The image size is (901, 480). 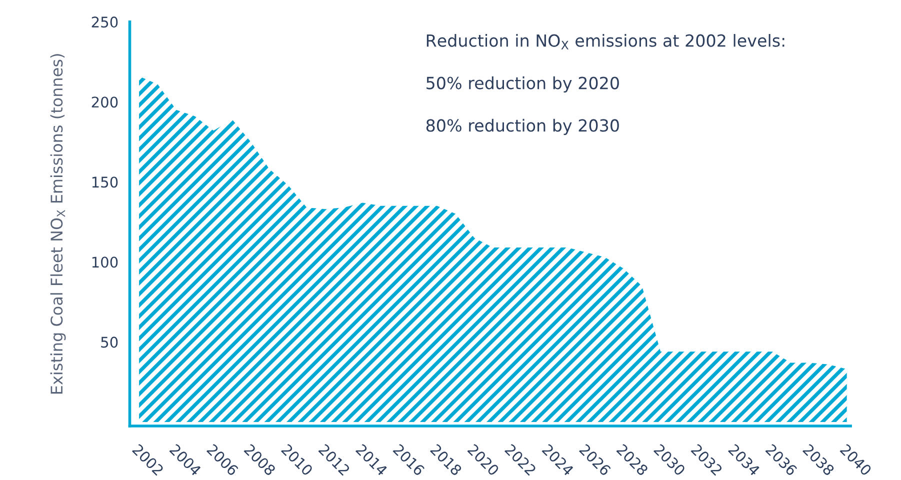 I want to click on y-tick-label: 200, so click(x=105, y=102).